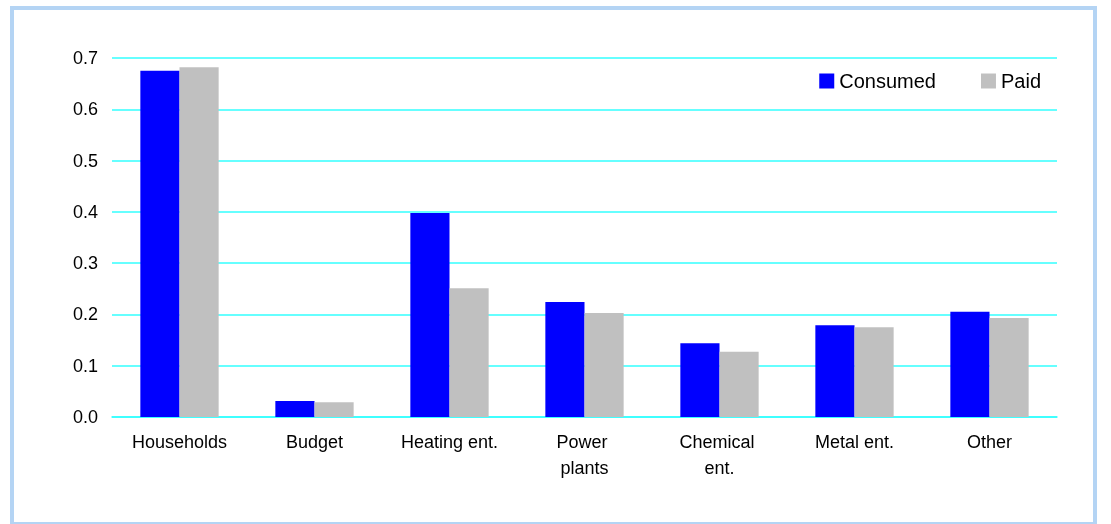 The height and width of the screenshot is (524, 1111). What do you see at coordinates (85, 211) in the screenshot?
I see `y-tick-label: 0.4` at bounding box center [85, 211].